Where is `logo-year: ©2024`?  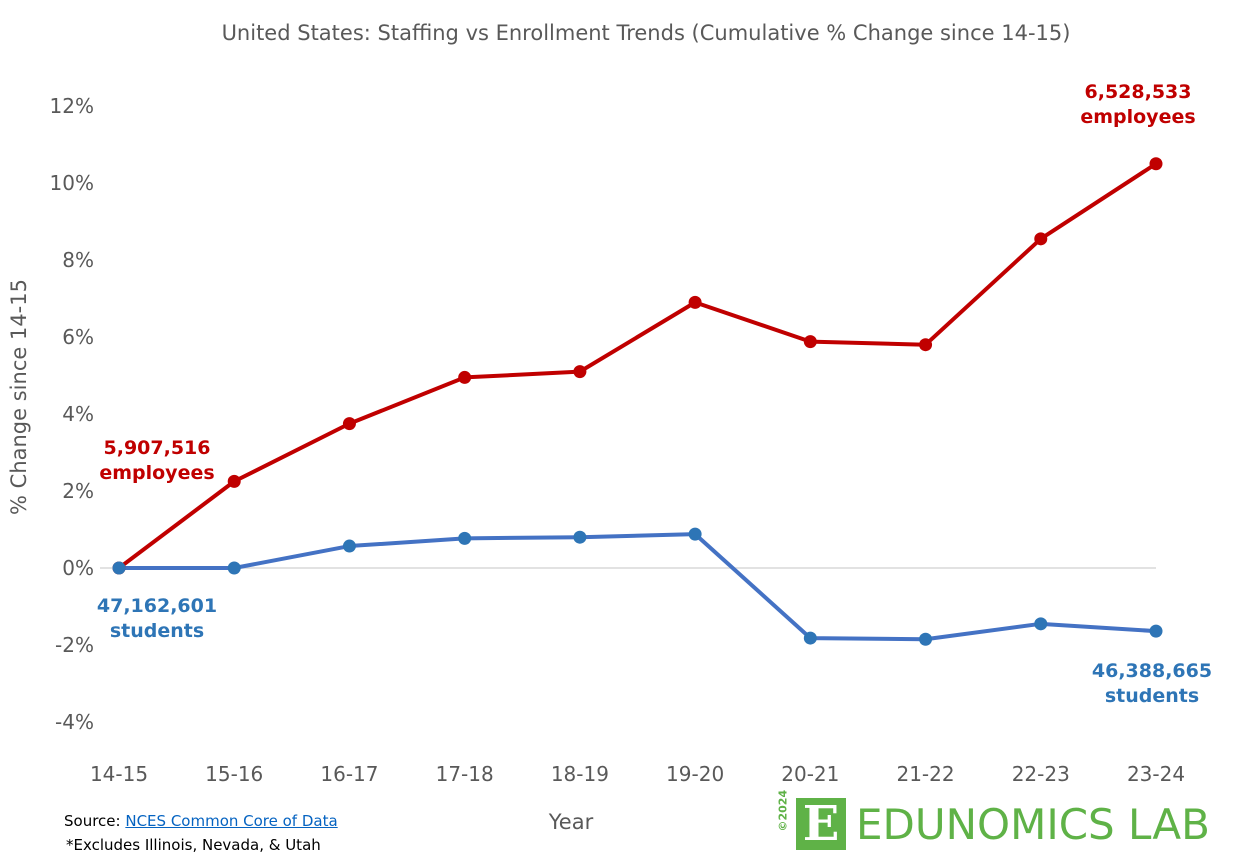 logo-year: ©2024 is located at coordinates (783, 810).